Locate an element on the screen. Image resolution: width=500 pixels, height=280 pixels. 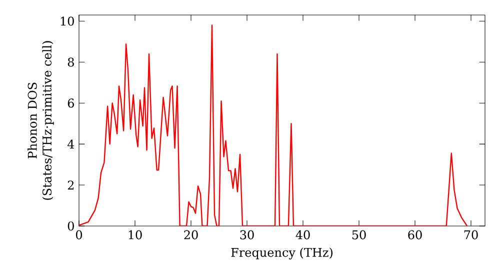
x-tick-label: 10 is located at coordinates (135, 235).